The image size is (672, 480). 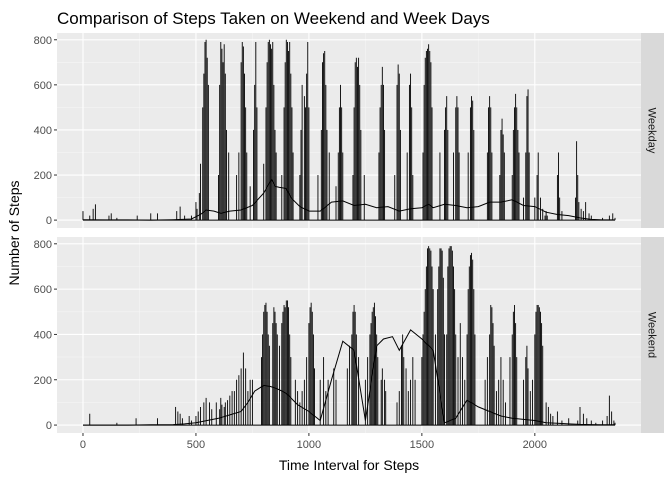 What do you see at coordinates (348, 199) in the screenshot?
I see `mean-line` at bounding box center [348, 199].